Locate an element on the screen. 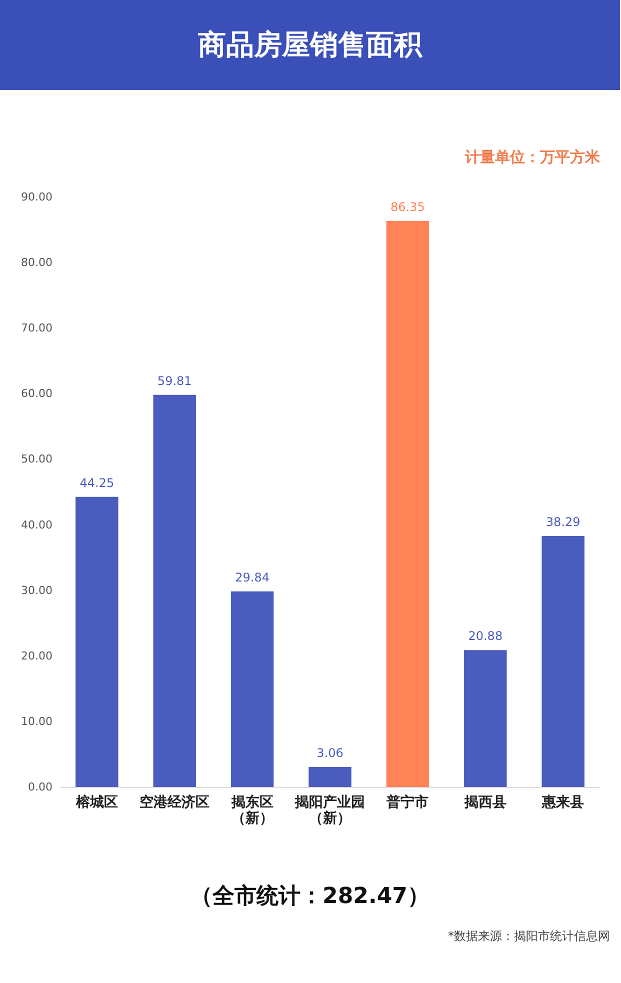  y-tick-label: 70.00 is located at coordinates (36, 328).